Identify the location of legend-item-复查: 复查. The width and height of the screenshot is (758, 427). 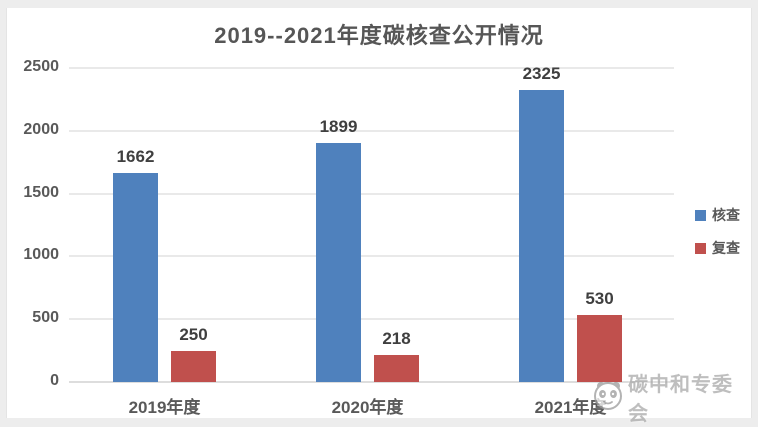
(717, 248).